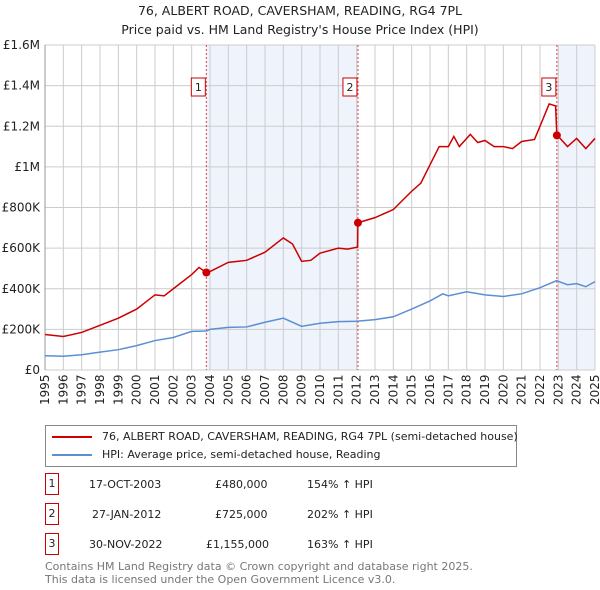 The height and width of the screenshot is (590, 600). What do you see at coordinates (52, 484) in the screenshot?
I see `sale-marker-1: 1` at bounding box center [52, 484].